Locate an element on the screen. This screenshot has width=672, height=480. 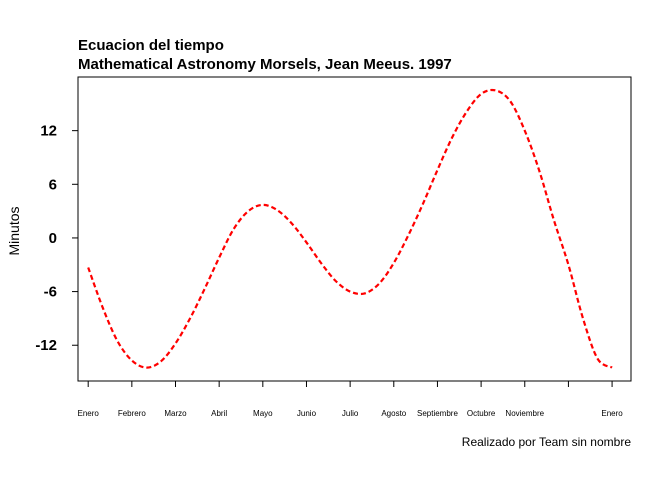
x-tick-label: Mayo is located at coordinates (263, 413).